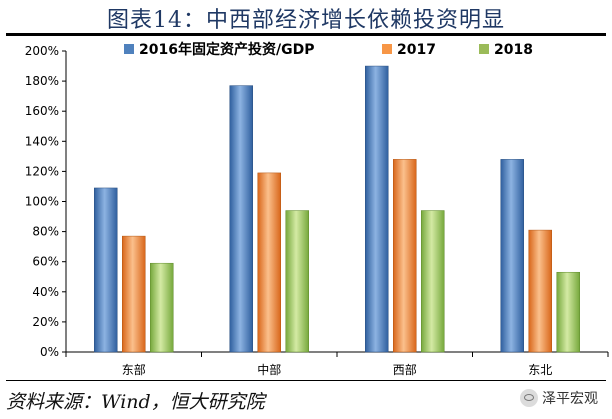 This screenshot has height=419, width=612. Describe the element at coordinates (42, 141) in the screenshot. I see `y-tick-label: 140%` at that location.